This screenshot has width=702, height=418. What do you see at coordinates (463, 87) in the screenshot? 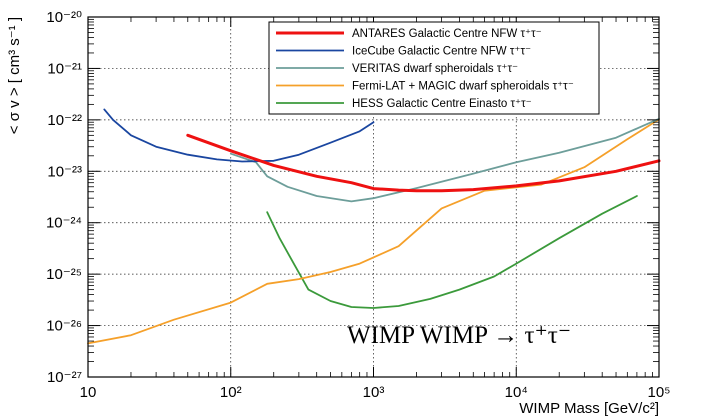
I see `legend-label-3: Fermi-LAT + MAGIC dwarf spheroidals τ⁺τ⁻` at bounding box center [463, 87].